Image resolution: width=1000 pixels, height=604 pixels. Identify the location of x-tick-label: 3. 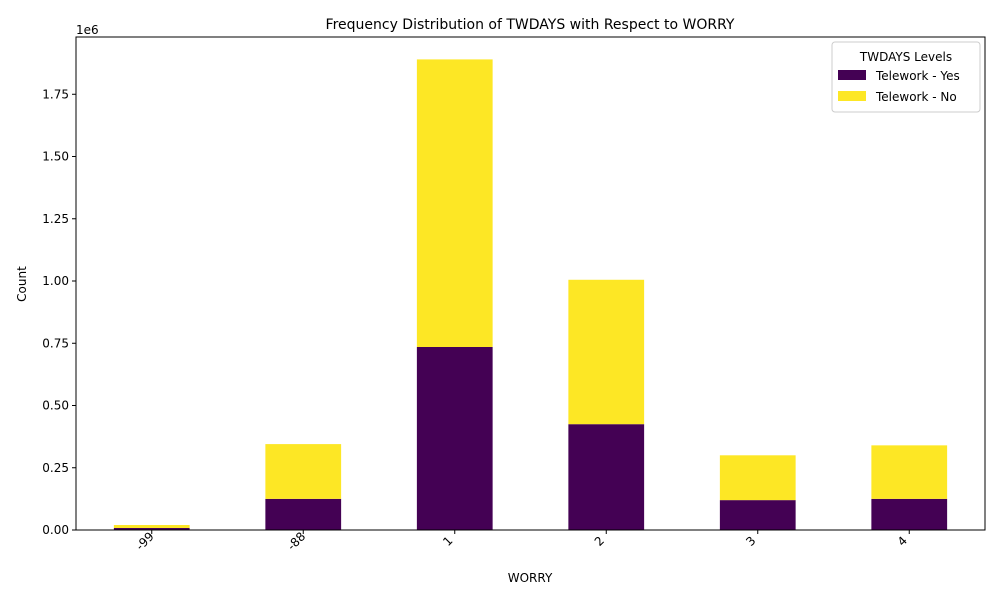
(750, 541).